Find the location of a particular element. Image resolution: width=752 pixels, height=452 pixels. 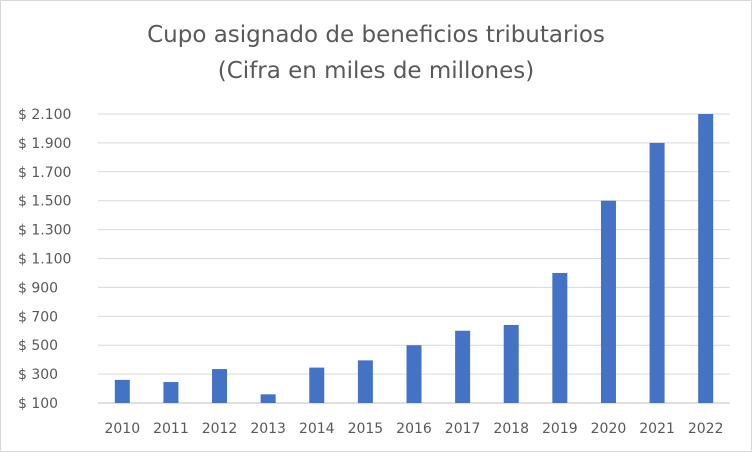

y-tick-label: $ 500 is located at coordinates (38, 346).